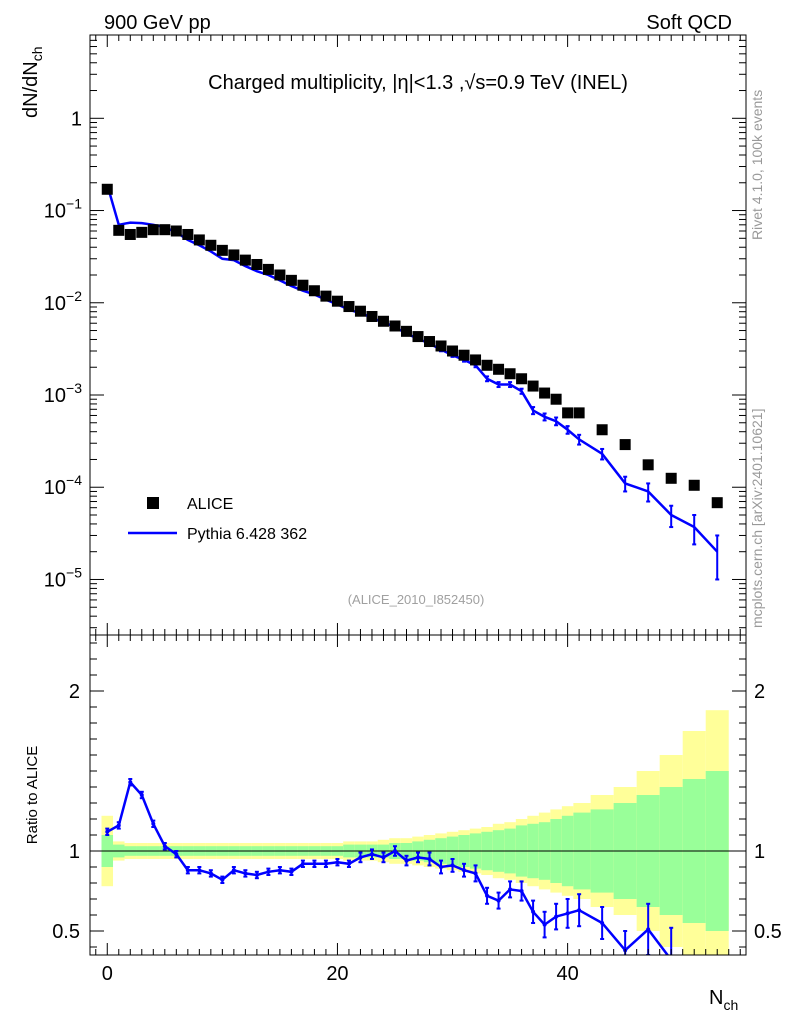 Image resolution: width=786 pixels, height=1024 pixels. I want to click on ratio-ylabel: Ratio to ALICE, so click(32, 795).